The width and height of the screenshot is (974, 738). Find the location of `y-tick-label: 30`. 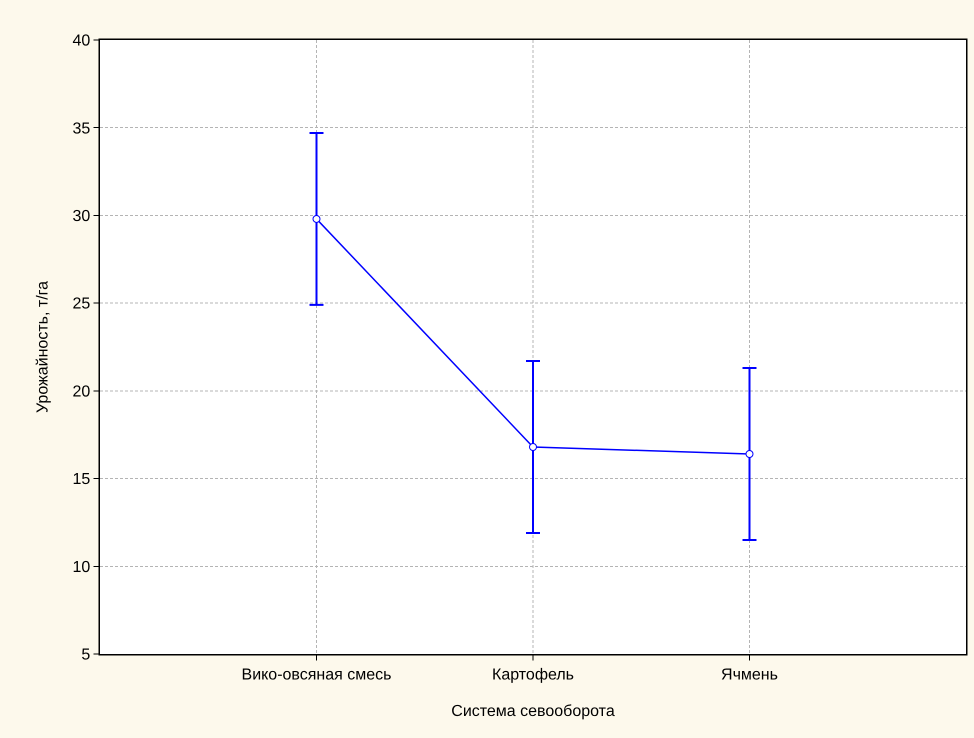

y-tick-label: 30 is located at coordinates (81, 217).